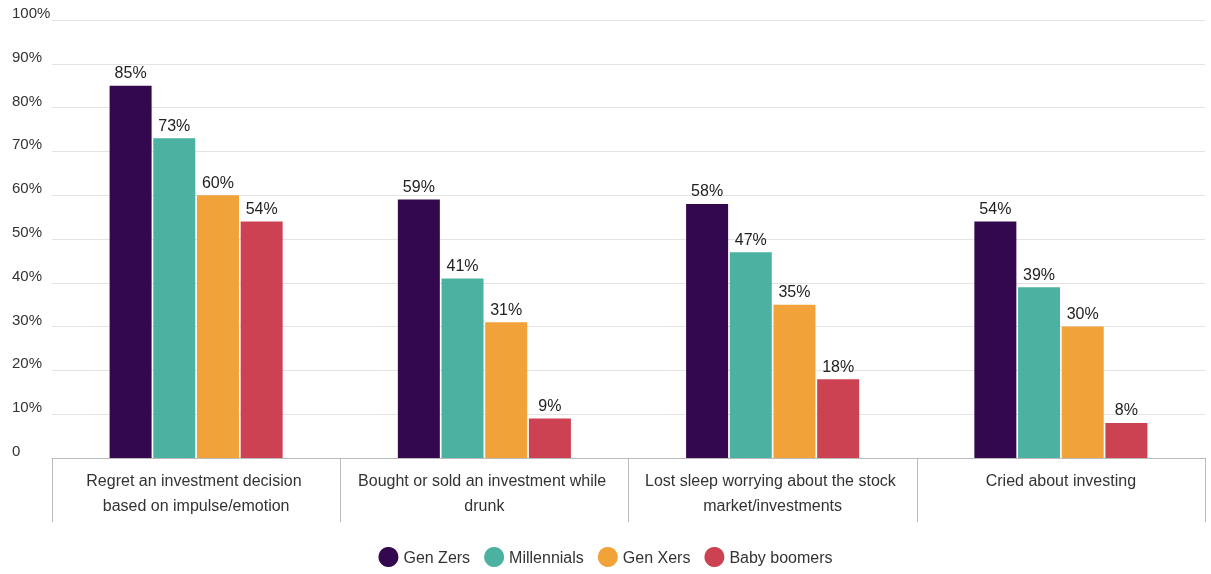 The width and height of the screenshot is (1211, 574). I want to click on data-label: 31%, so click(506, 309).